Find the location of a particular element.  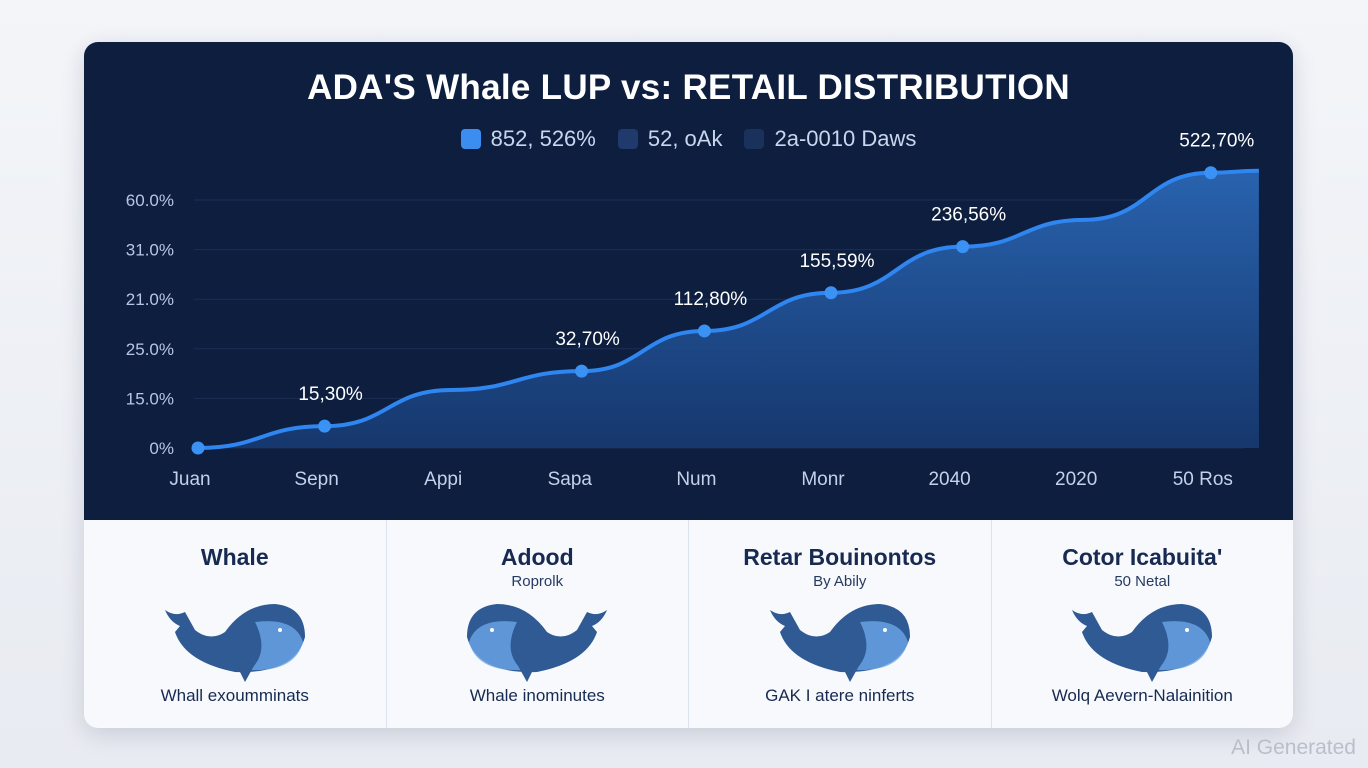

panel-title: Cotor Icabuita' is located at coordinates (1142, 557).